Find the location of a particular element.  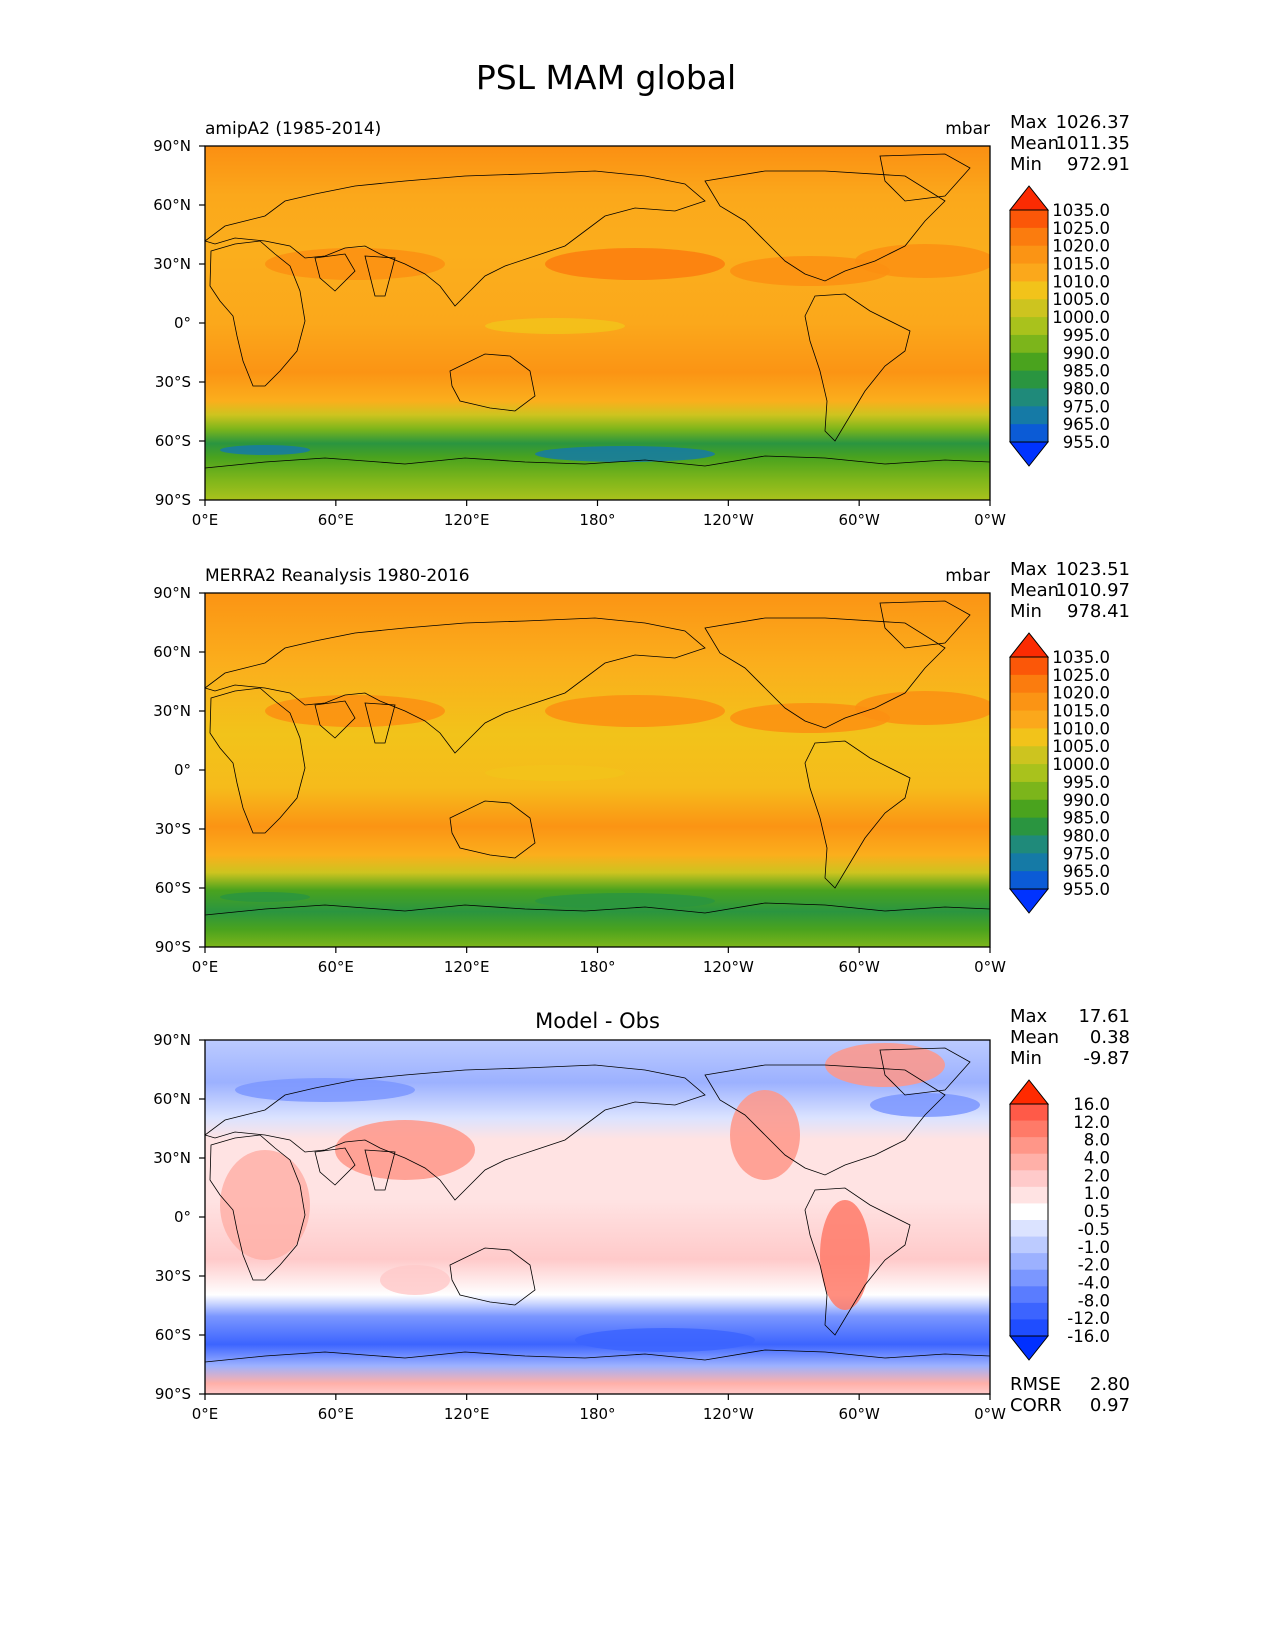

stat-value: 0.38 is located at coordinates (1110, 1037).